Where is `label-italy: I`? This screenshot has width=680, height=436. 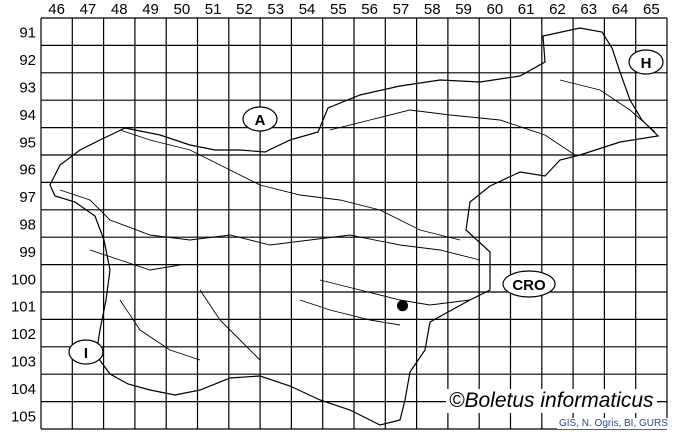
label-italy: I is located at coordinates (86, 352).